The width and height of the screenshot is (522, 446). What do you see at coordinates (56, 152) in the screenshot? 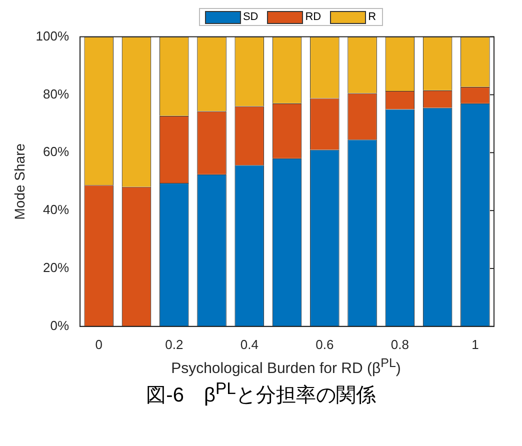
I see `y-tick-label: 60%` at bounding box center [56, 152].